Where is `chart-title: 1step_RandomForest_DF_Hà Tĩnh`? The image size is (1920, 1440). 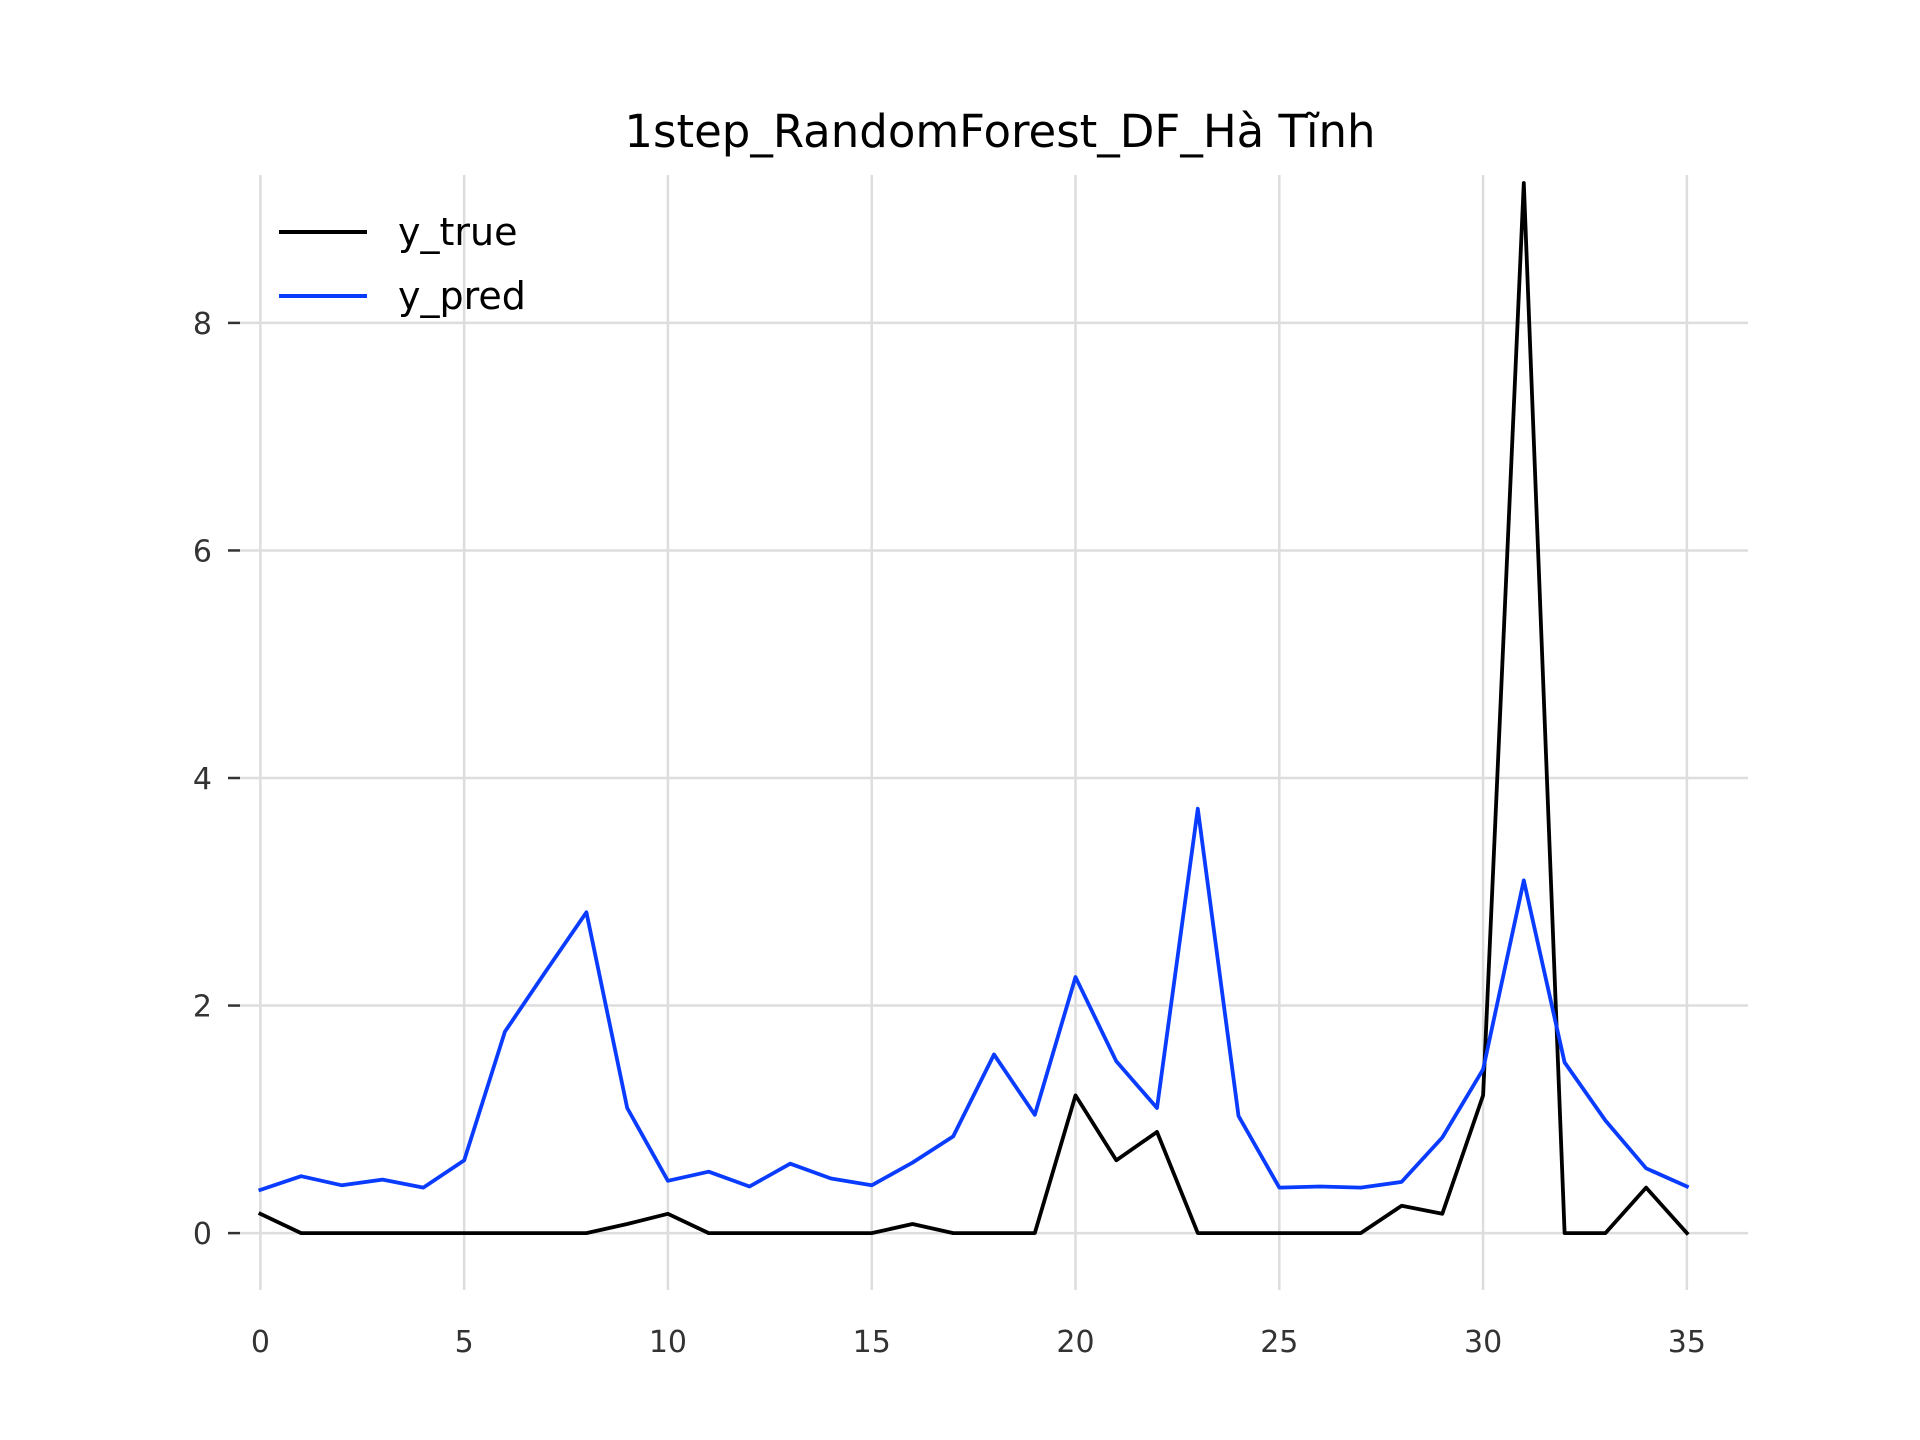 chart-title: 1step_RandomForest_DF_Hà Tĩnh is located at coordinates (999, 131).